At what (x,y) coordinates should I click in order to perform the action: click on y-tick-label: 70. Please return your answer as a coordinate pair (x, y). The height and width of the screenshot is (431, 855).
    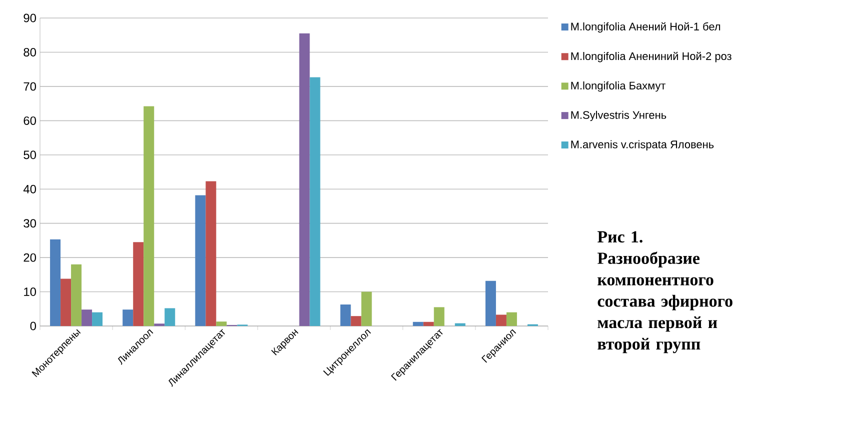
    Looking at the image, I should click on (30, 86).